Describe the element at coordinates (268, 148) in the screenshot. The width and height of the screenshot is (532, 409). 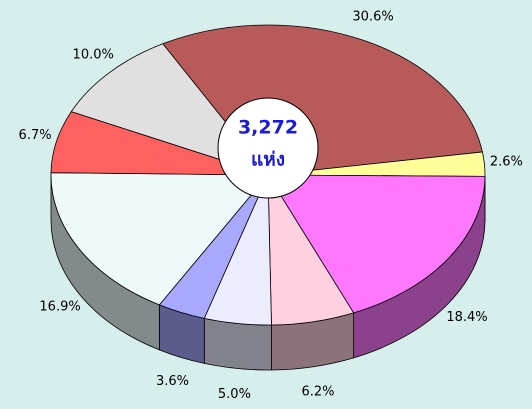
I see `center-circle` at that location.